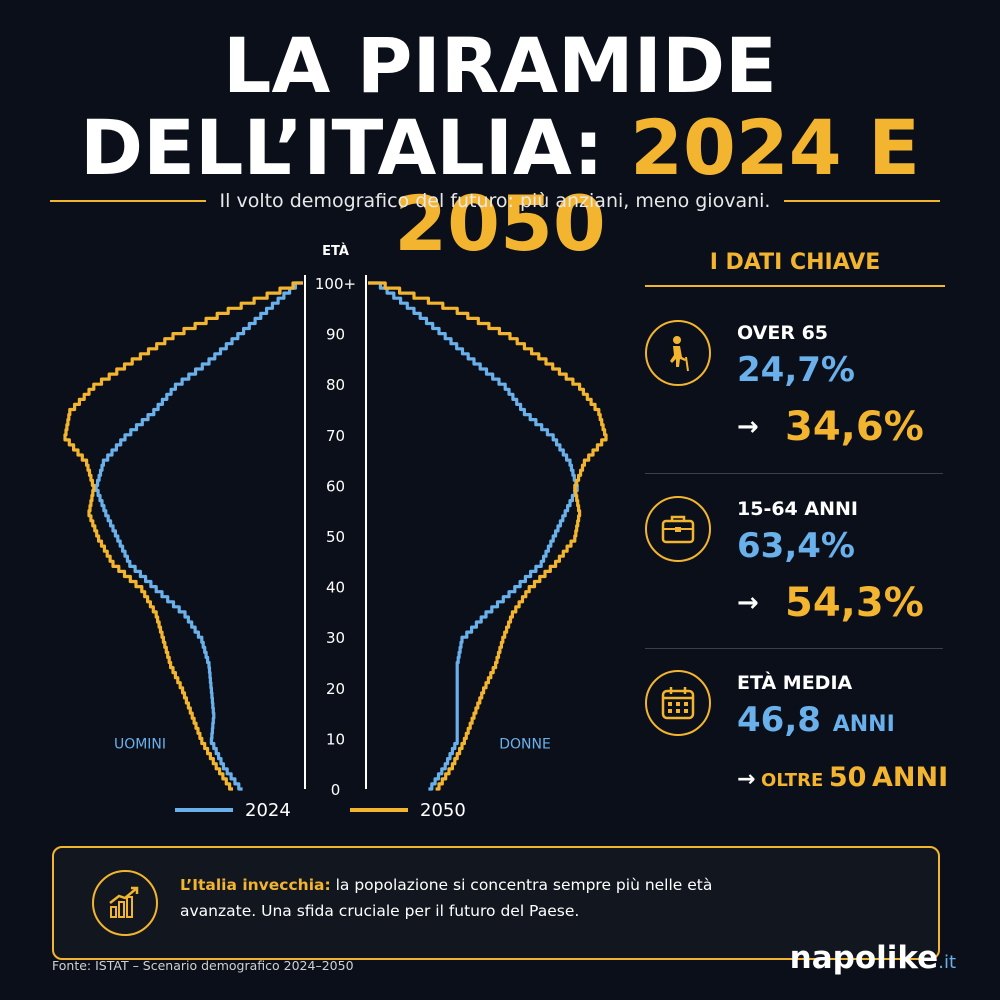  I want to click on y-tick-label: 40, so click(335, 588).